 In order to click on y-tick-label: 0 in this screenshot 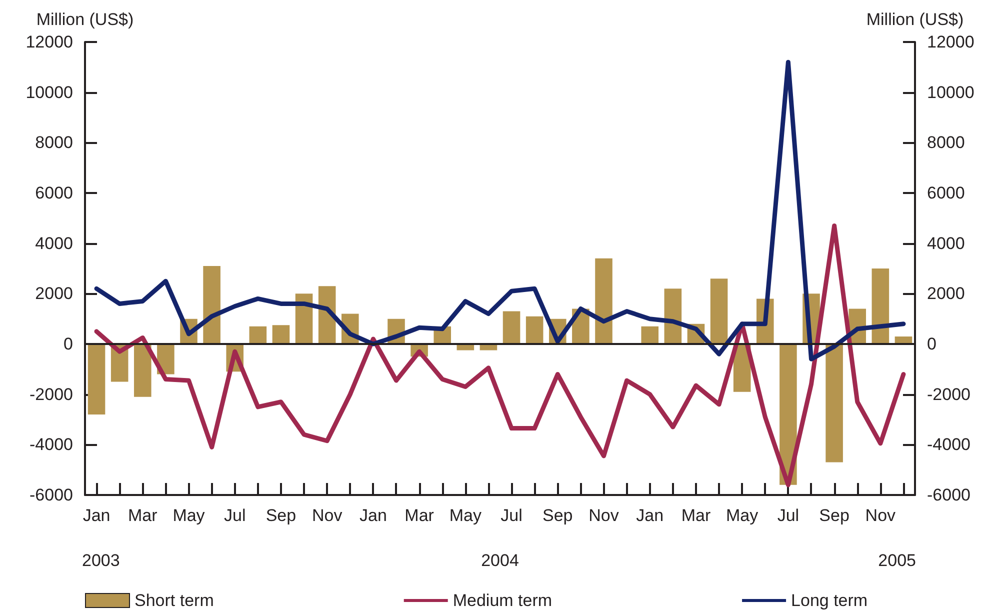, I will do `click(68, 344)`.